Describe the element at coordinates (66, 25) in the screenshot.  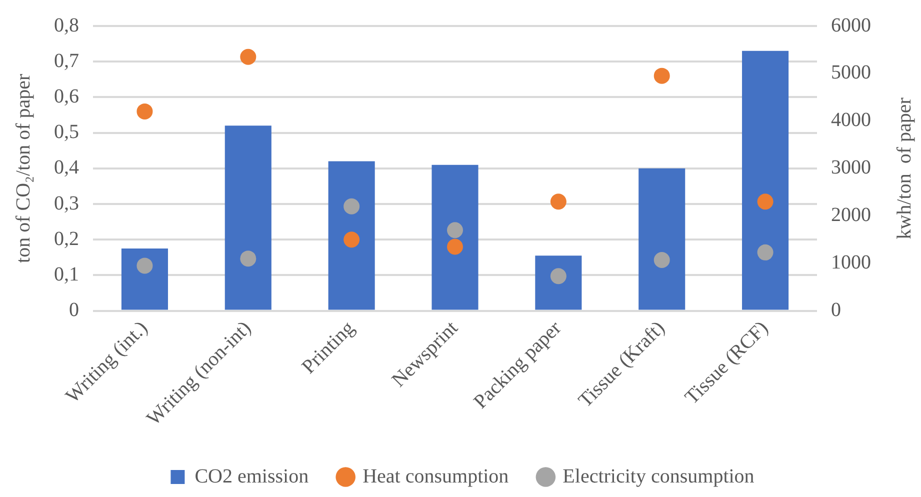
I see `y-tick-label: 0,8` at that location.